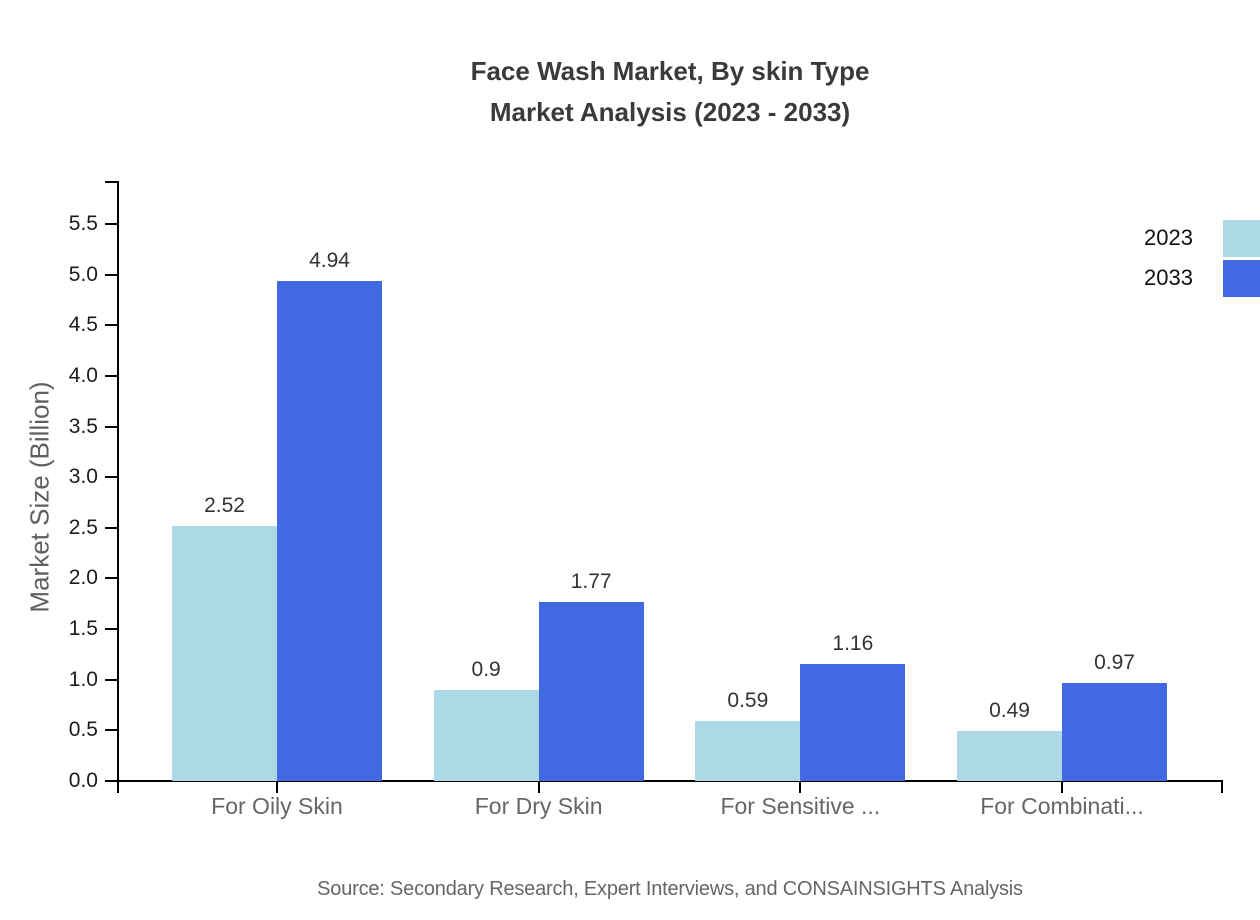 The width and height of the screenshot is (1260, 920). I want to click on legend-item-2023: 2023, so click(1202, 238).